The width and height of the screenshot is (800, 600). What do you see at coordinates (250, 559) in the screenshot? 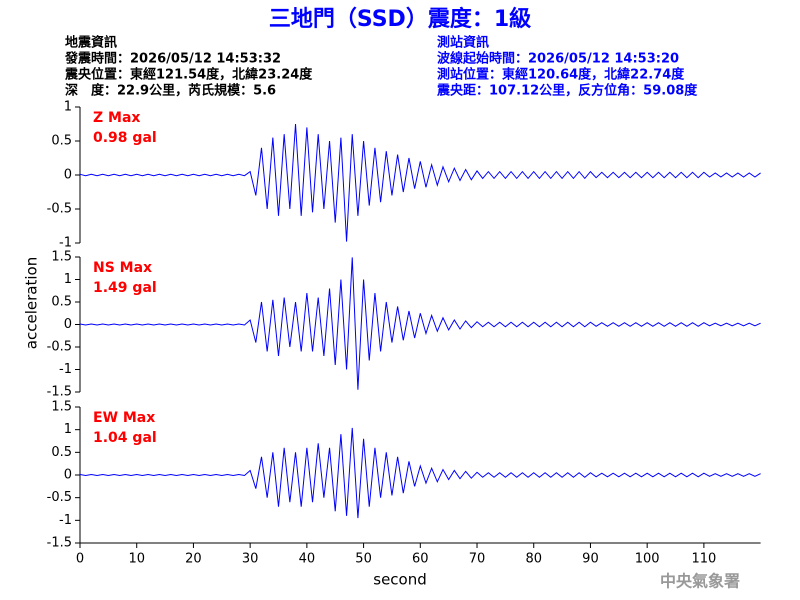
I see `x-tick-label: 30` at bounding box center [250, 559].